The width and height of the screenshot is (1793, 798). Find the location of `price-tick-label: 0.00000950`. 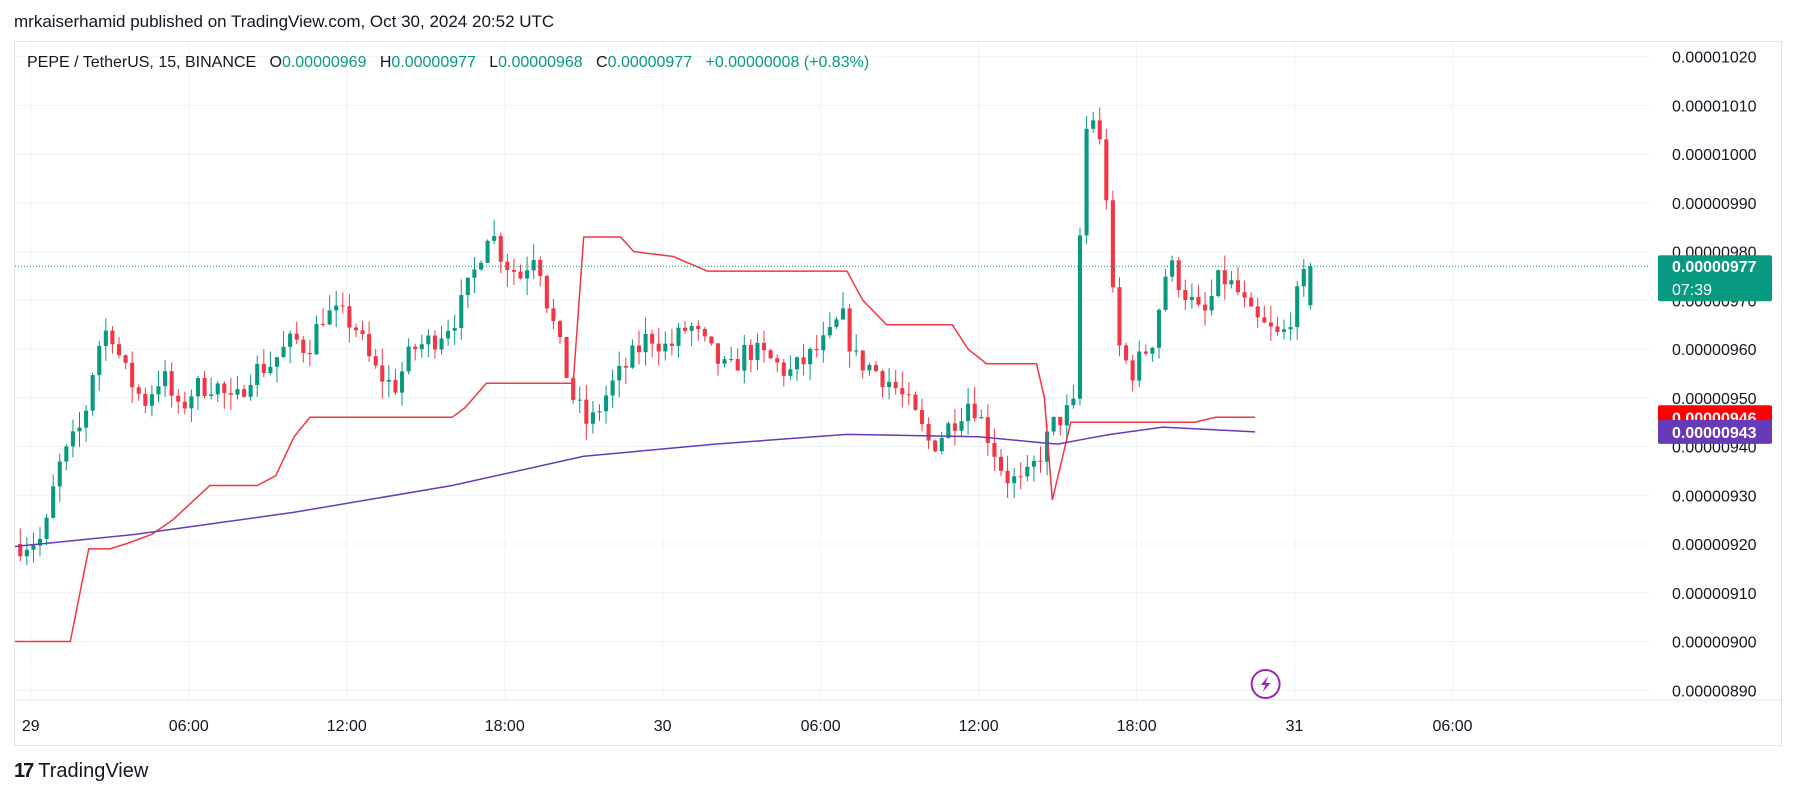

price-tick-label: 0.00000950 is located at coordinates (1714, 399).